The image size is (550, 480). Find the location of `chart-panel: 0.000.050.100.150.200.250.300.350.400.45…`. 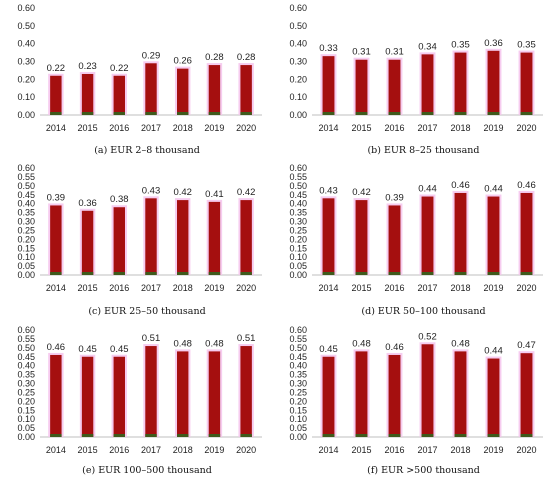

chart-panel: 0.000.050.100.150.200.250.300.350.400.45… is located at coordinates (139, 240).